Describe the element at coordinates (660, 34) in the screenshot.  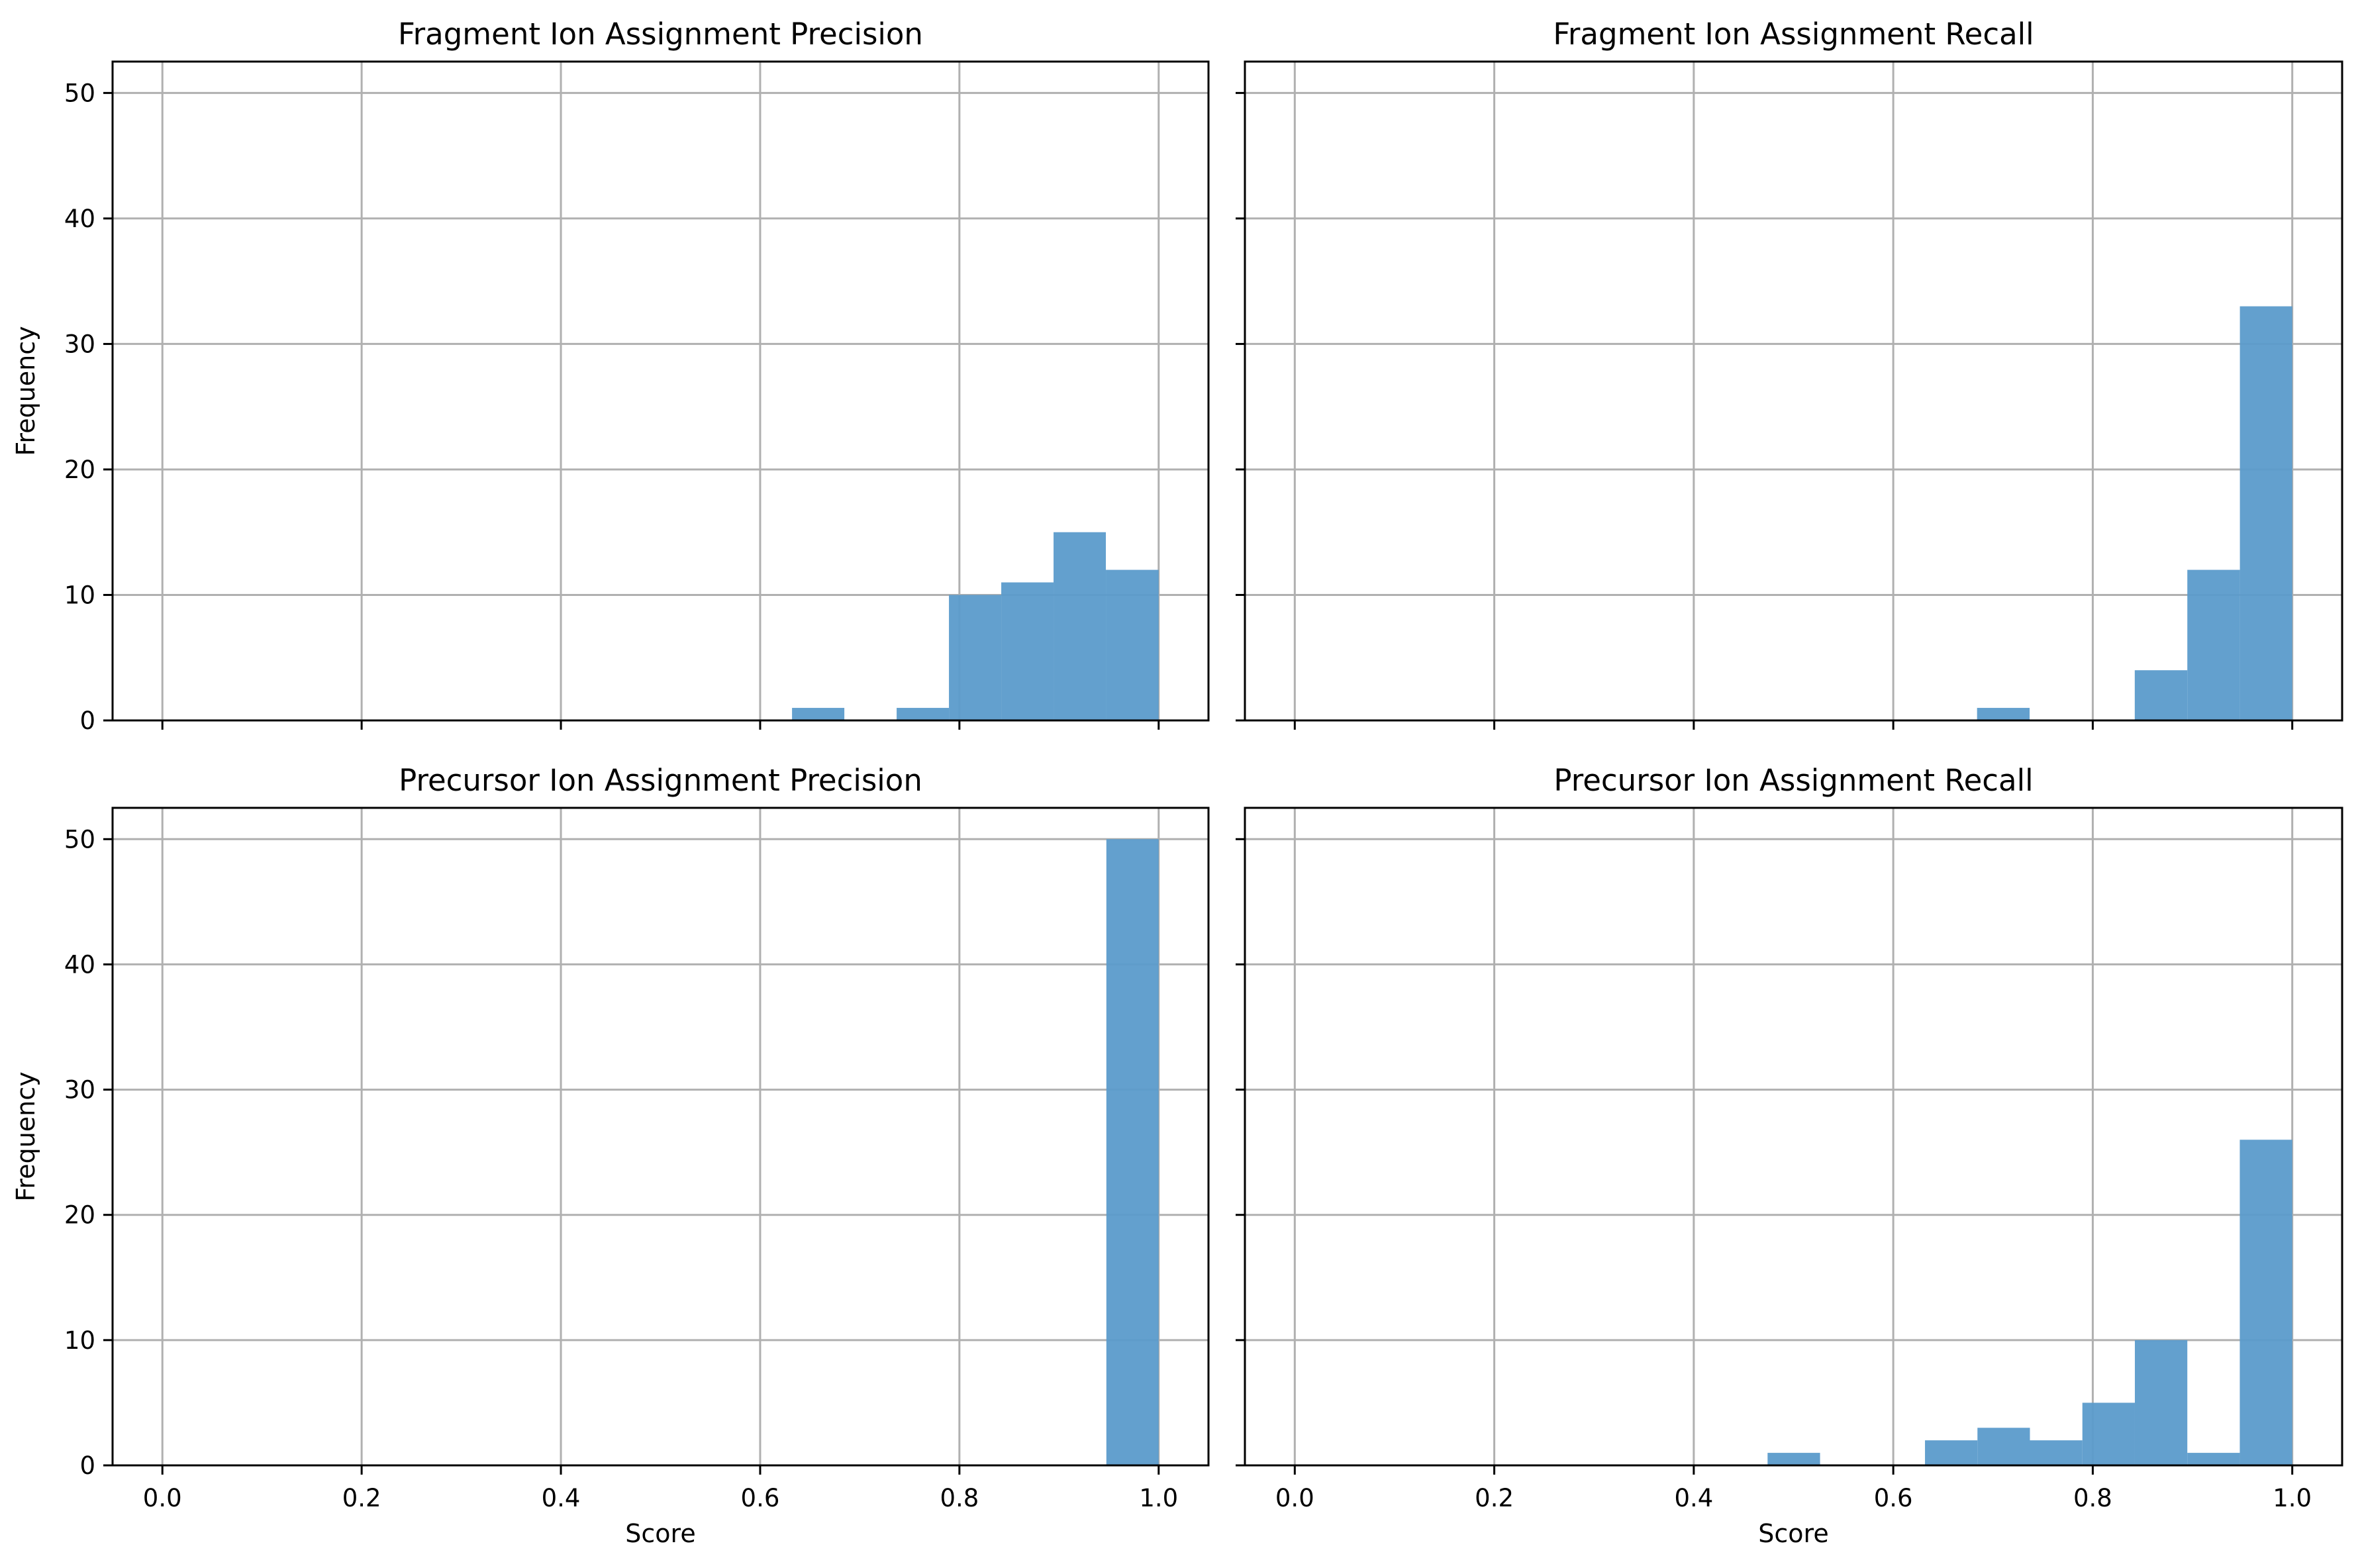
I see `subplot-title: Fragment Ion Assignment Precision` at that location.